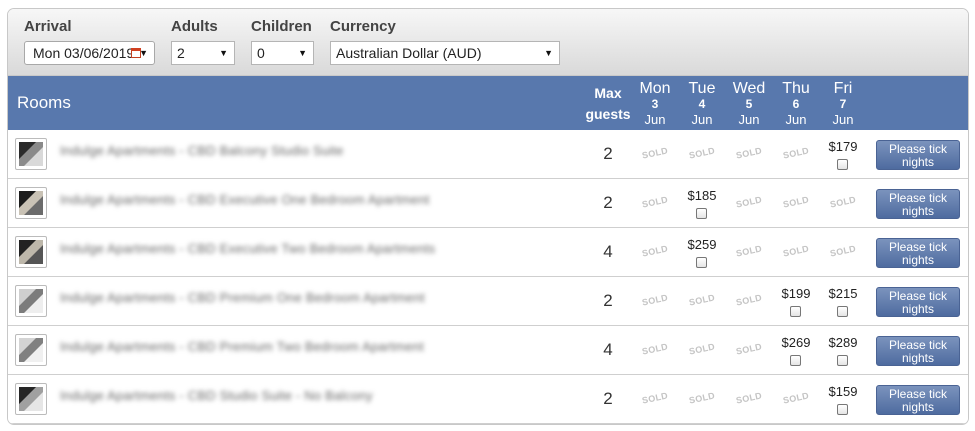 This screenshot has height=431, width=975. What do you see at coordinates (843, 103) in the screenshot?
I see `day-header-fri: Fri 7 Jun` at bounding box center [843, 103].